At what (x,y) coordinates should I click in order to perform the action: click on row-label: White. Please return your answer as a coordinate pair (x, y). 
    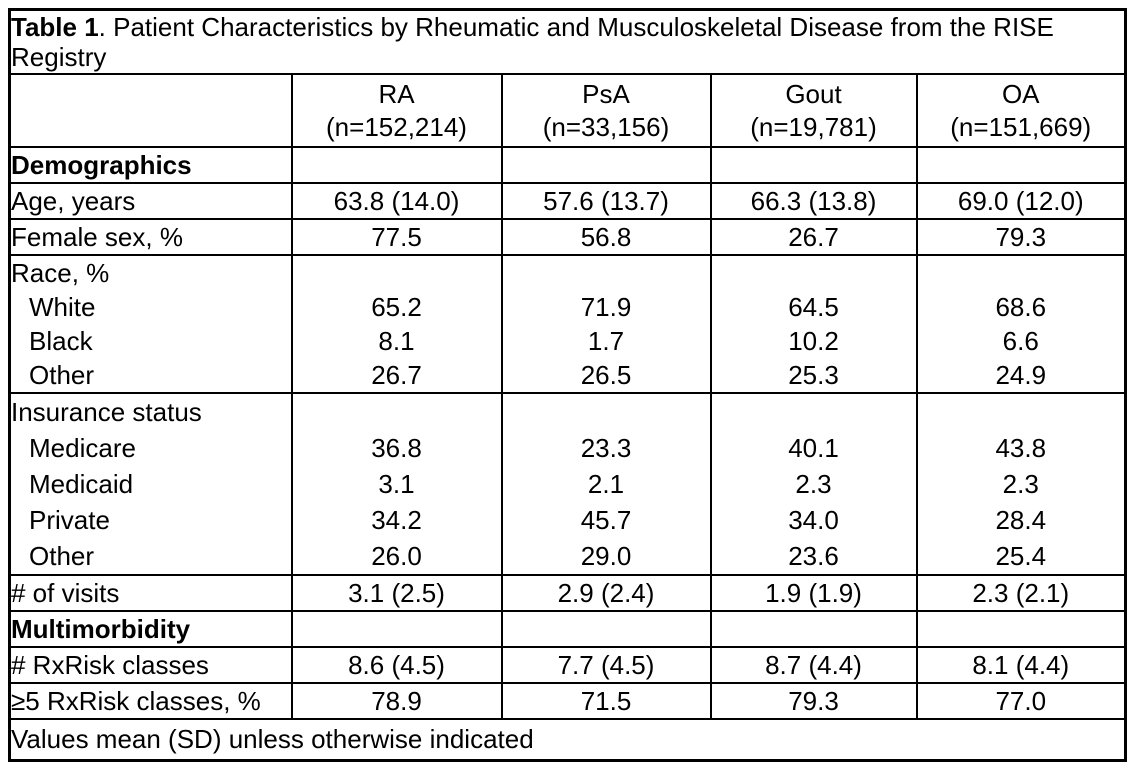
    Looking at the image, I should click on (62, 306).